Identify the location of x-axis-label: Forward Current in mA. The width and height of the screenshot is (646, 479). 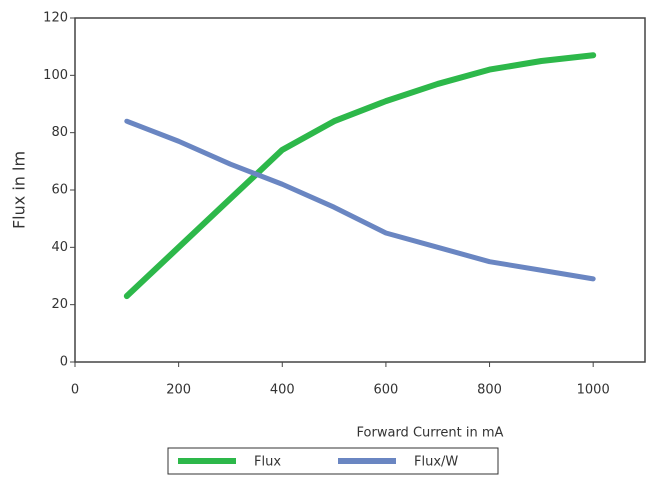
(430, 433).